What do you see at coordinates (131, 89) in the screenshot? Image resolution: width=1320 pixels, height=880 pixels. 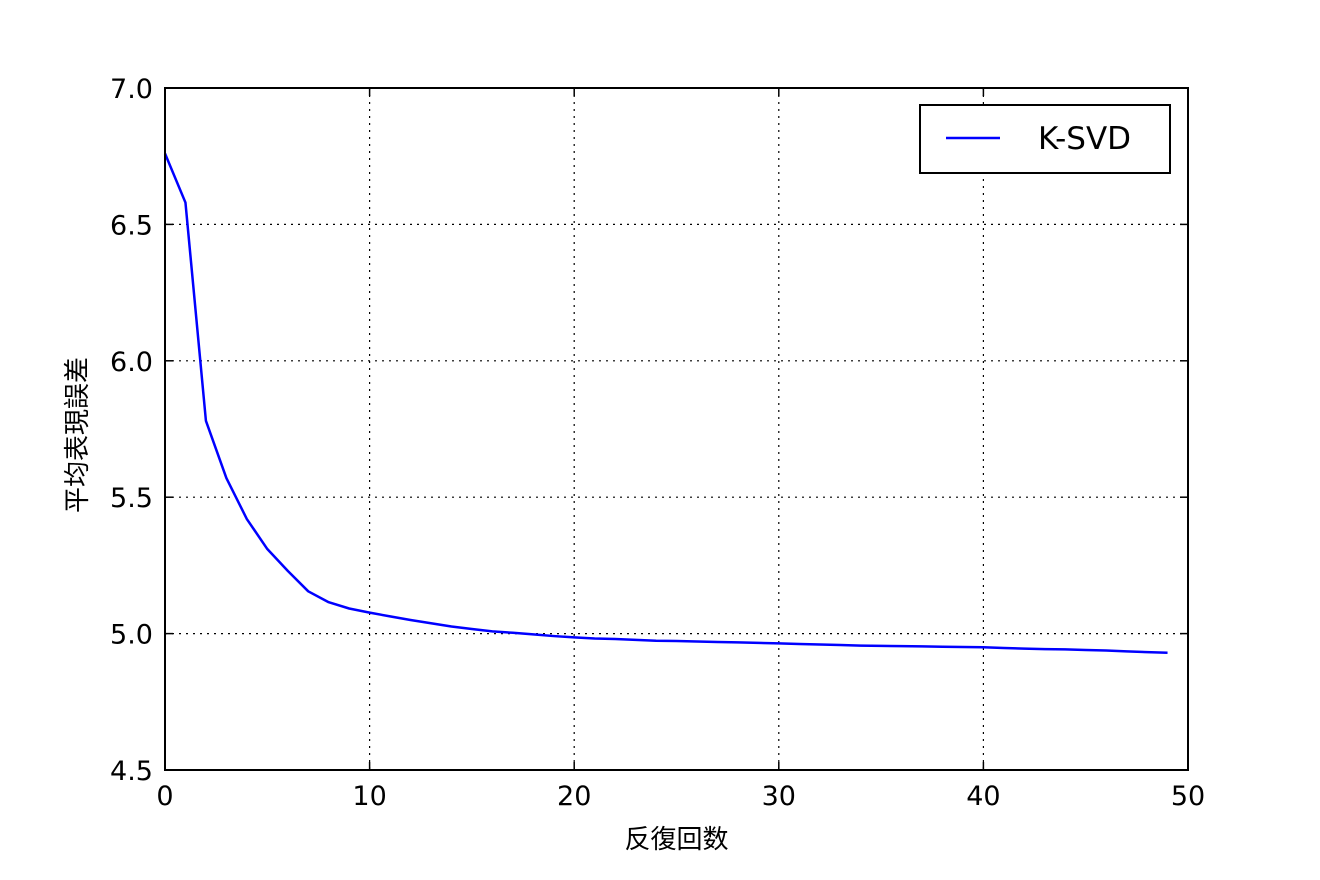 I see `y-tick-label: 7.0` at bounding box center [131, 89].